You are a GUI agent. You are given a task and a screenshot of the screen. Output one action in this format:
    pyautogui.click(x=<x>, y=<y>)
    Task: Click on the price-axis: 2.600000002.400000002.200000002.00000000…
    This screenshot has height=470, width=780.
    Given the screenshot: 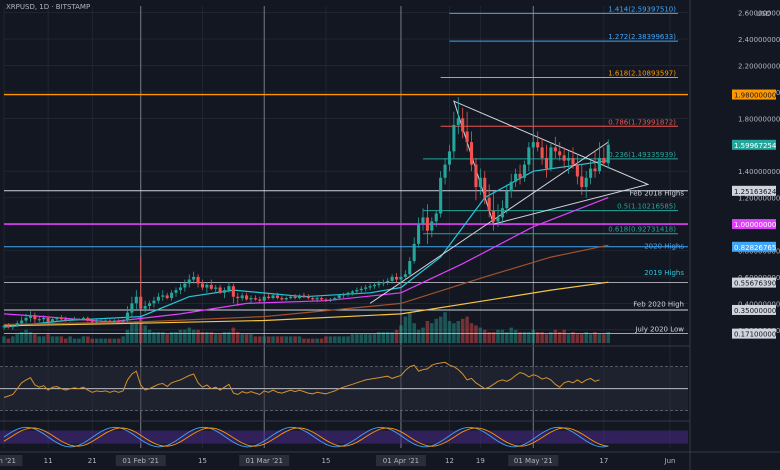 What is the action you would take?
    pyautogui.click(x=734, y=235)
    